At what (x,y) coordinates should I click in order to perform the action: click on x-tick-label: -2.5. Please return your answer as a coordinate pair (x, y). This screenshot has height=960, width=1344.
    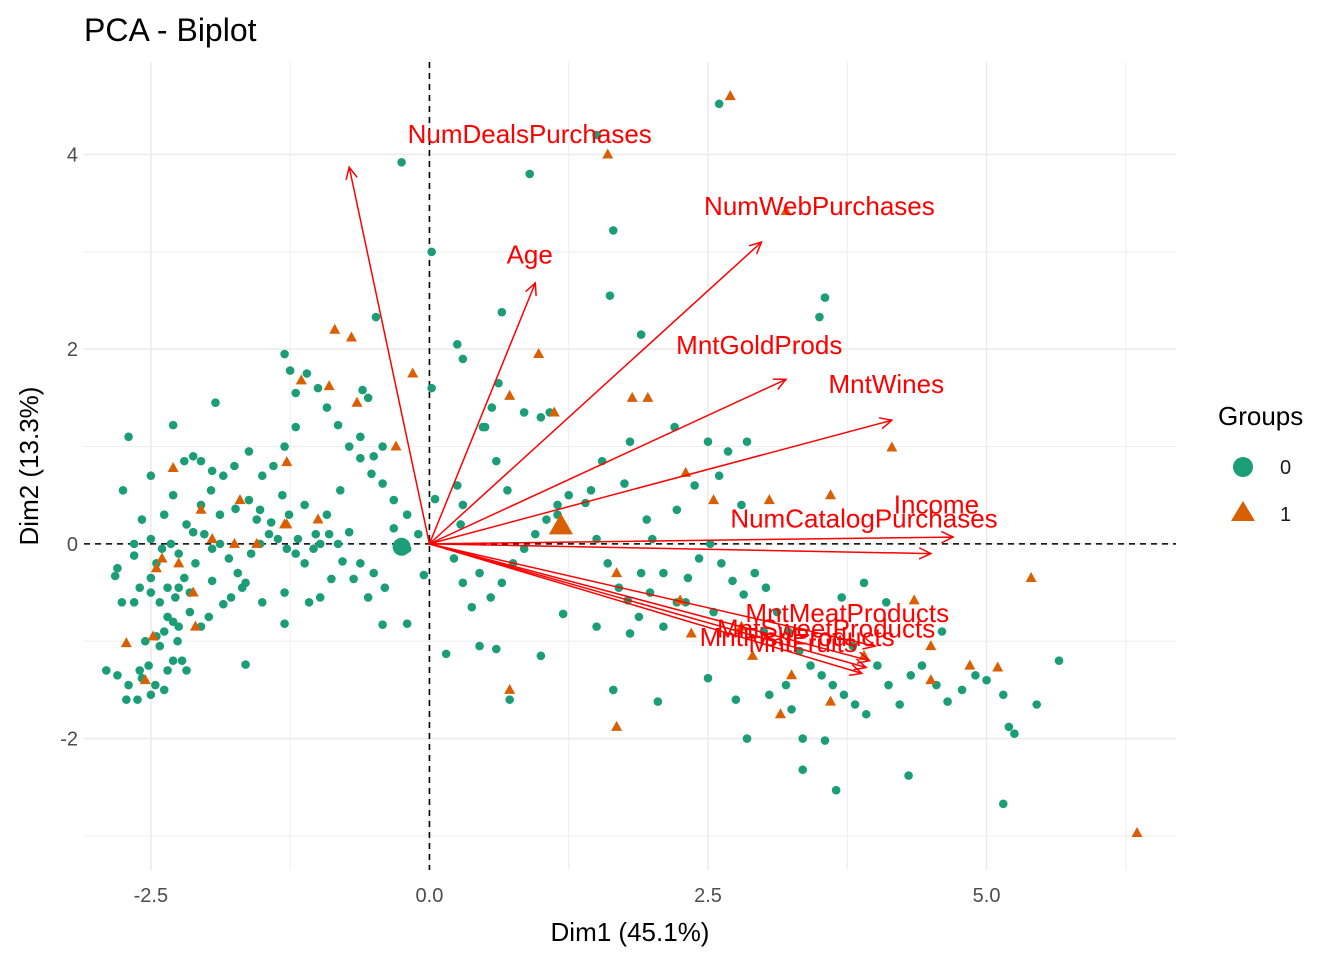
    Looking at the image, I should click on (151, 896).